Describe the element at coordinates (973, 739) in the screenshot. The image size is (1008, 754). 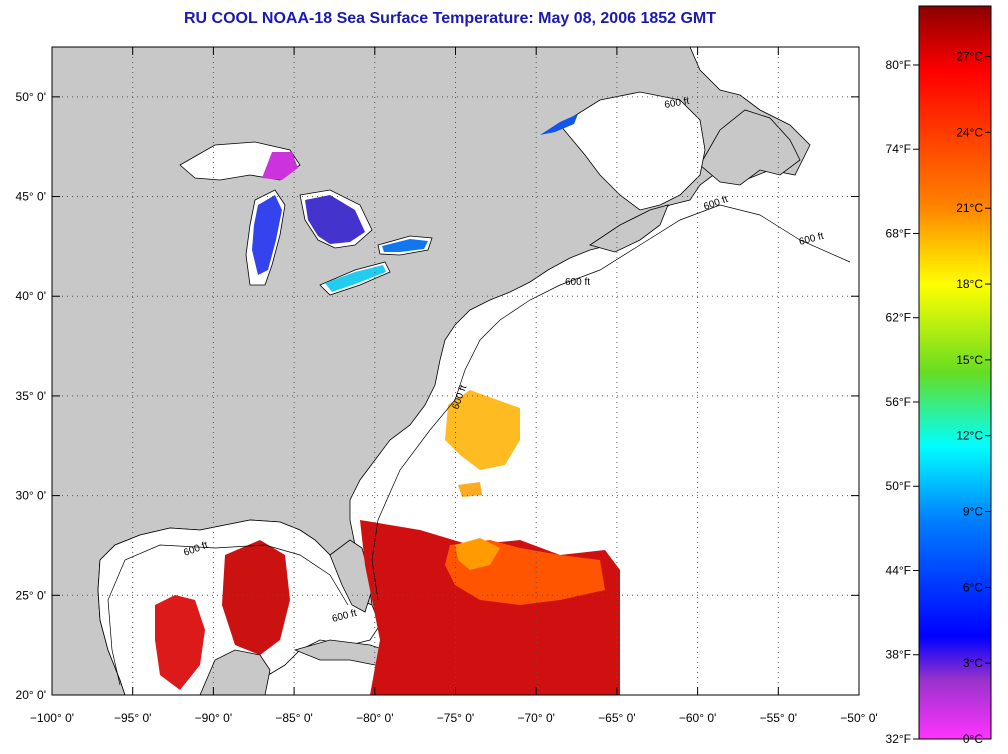
I see `colorbar-c-label: 0°C` at that location.